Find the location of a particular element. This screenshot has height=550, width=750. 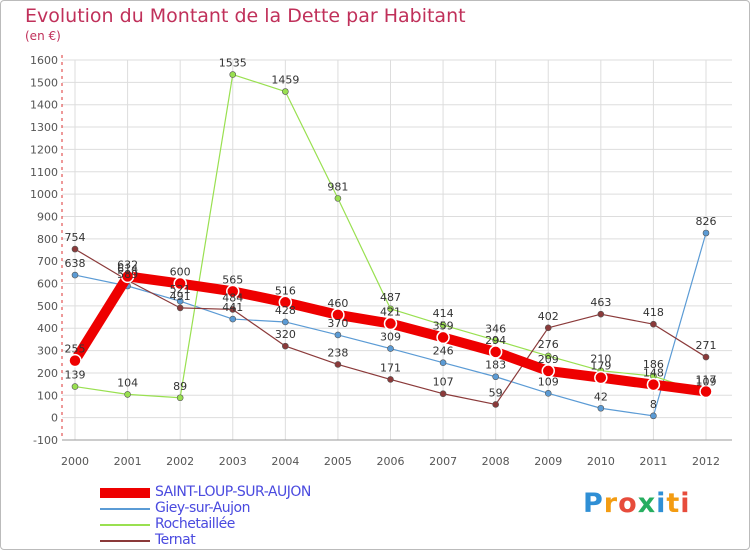

data-label: 463 is located at coordinates (600, 302).